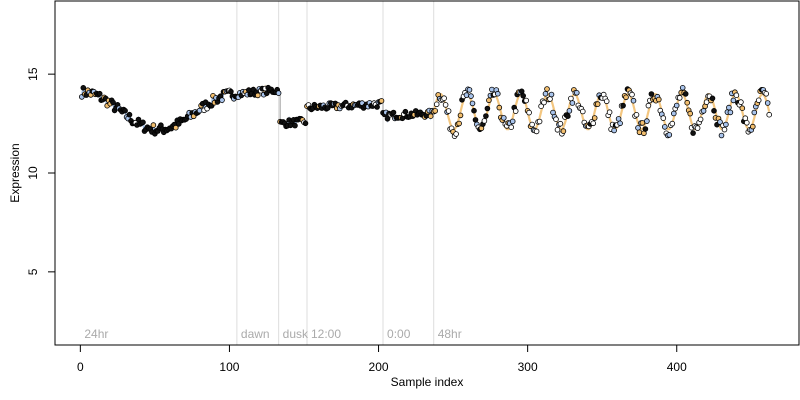 Image resolution: width=800 pixels, height=400 pixels. What do you see at coordinates (427, 382) in the screenshot?
I see `x-axis-title: Sample index` at bounding box center [427, 382].